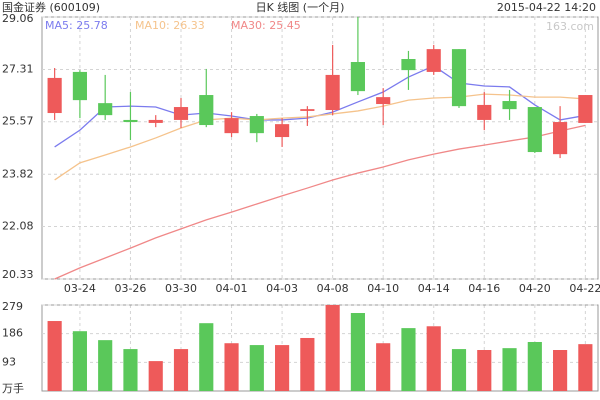  I want to click on y-tick-label: 93, so click(9, 361).